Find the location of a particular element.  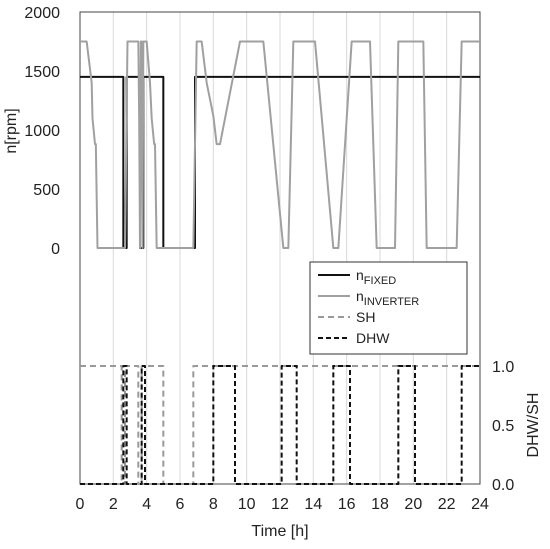

y-right-tick-label: 1.0 is located at coordinates (503, 367).